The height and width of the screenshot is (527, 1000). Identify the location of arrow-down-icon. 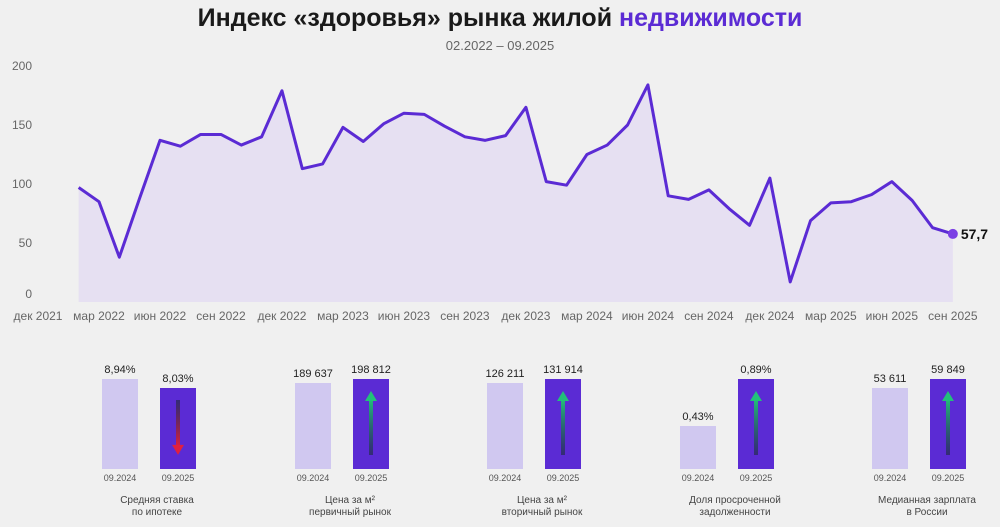
(178, 428).